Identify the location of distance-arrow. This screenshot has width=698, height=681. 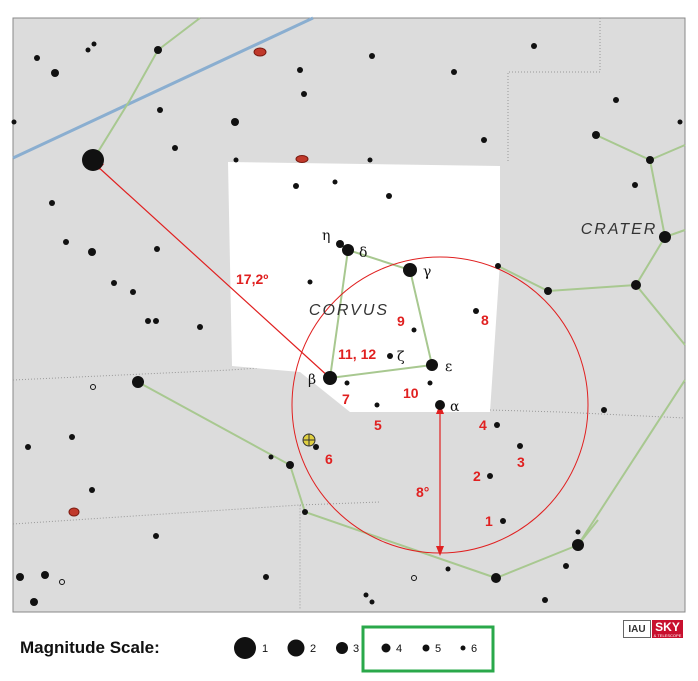
(213, 271).